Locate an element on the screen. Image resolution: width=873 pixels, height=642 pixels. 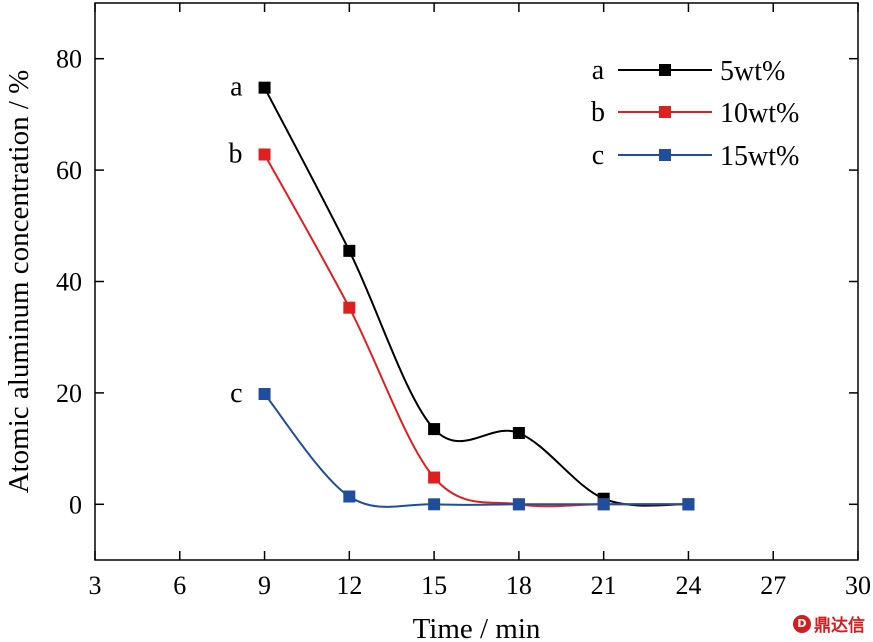
y-tick-label: 60 is located at coordinates (69, 170).